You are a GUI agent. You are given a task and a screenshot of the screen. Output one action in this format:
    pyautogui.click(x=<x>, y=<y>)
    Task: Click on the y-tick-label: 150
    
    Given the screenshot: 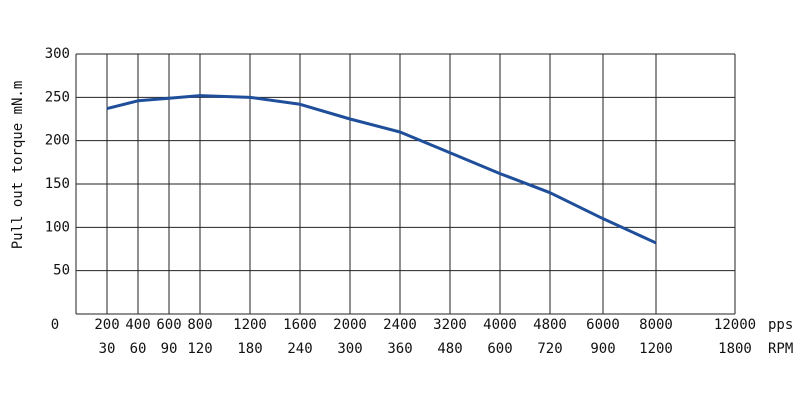 What is the action you would take?
    pyautogui.click(x=57, y=184)
    